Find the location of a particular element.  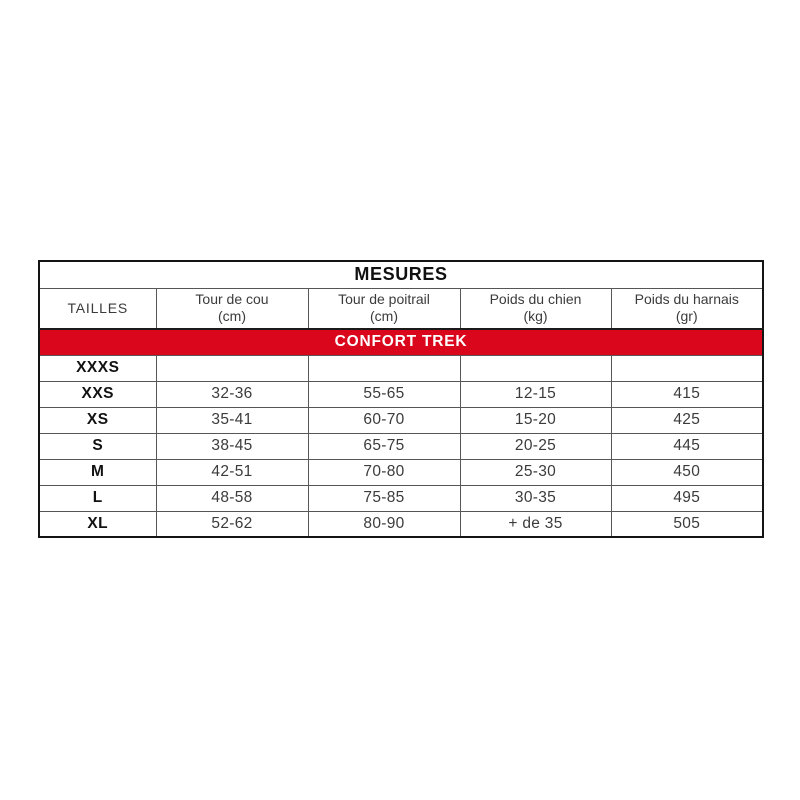

column-header-chest: Tour de poitrail (cm) is located at coordinates (384, 308).